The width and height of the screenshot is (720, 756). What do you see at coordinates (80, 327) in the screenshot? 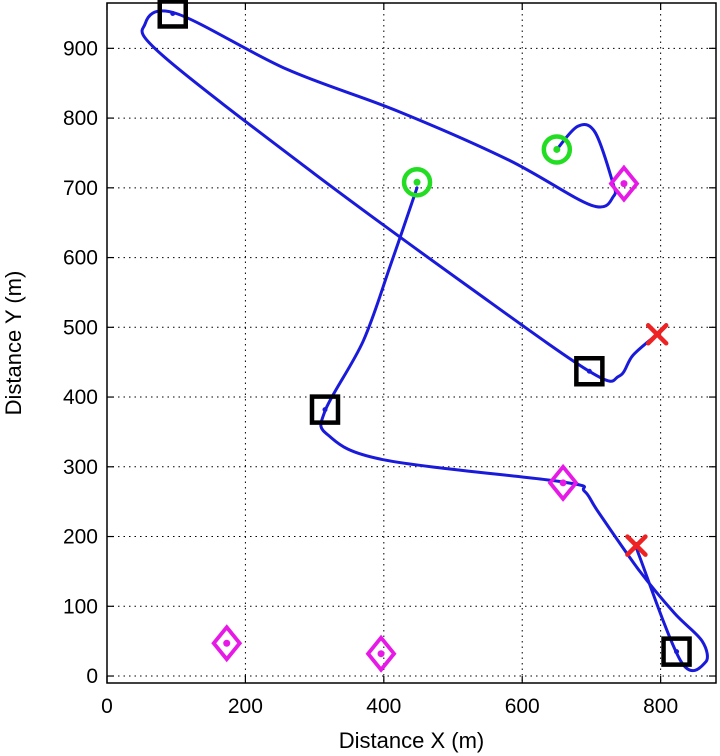
I see `y-tick-label: 500` at bounding box center [80, 327].